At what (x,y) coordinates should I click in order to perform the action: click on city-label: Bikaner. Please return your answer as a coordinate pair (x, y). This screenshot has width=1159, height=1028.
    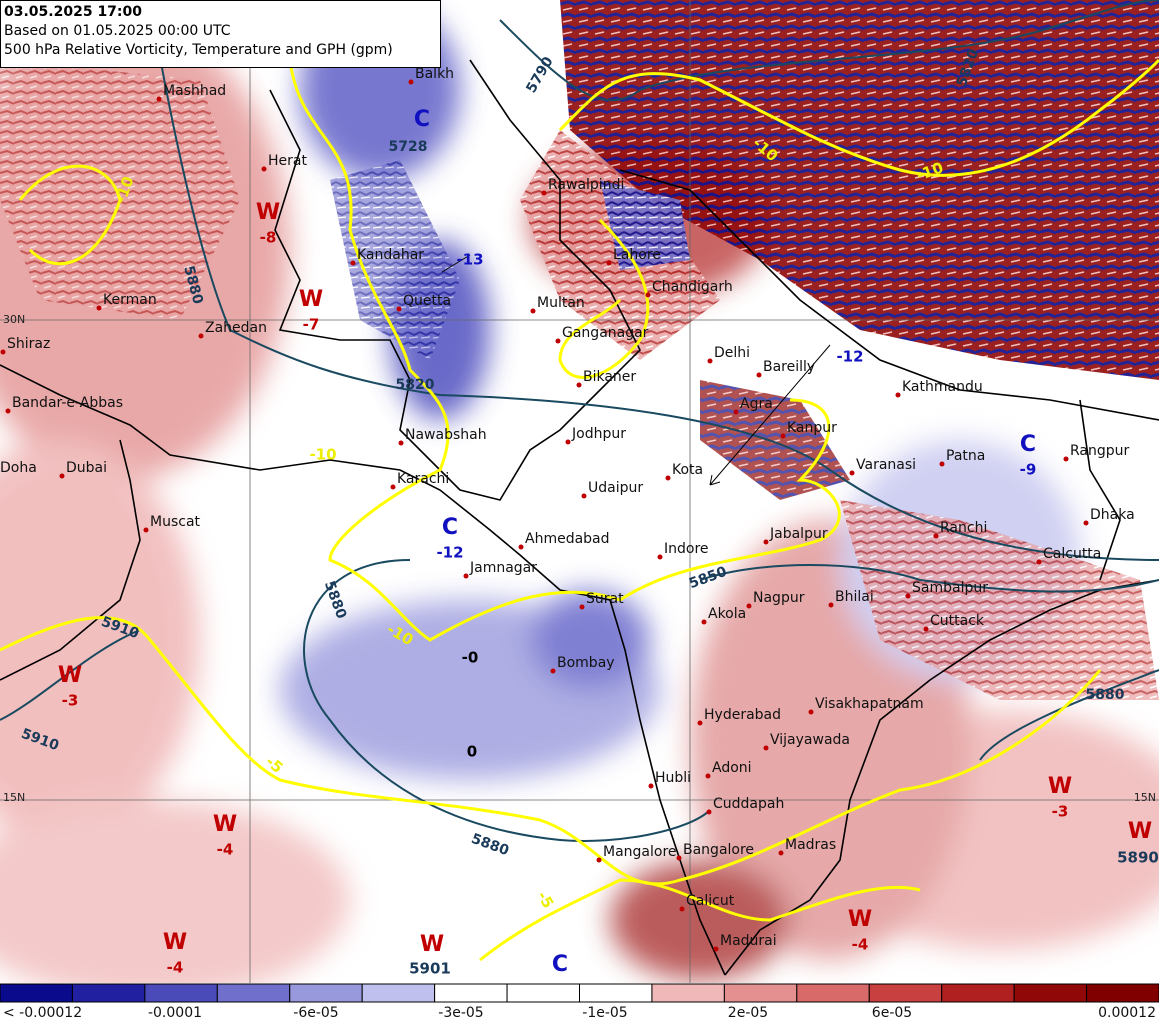
    Looking at the image, I should click on (609, 377).